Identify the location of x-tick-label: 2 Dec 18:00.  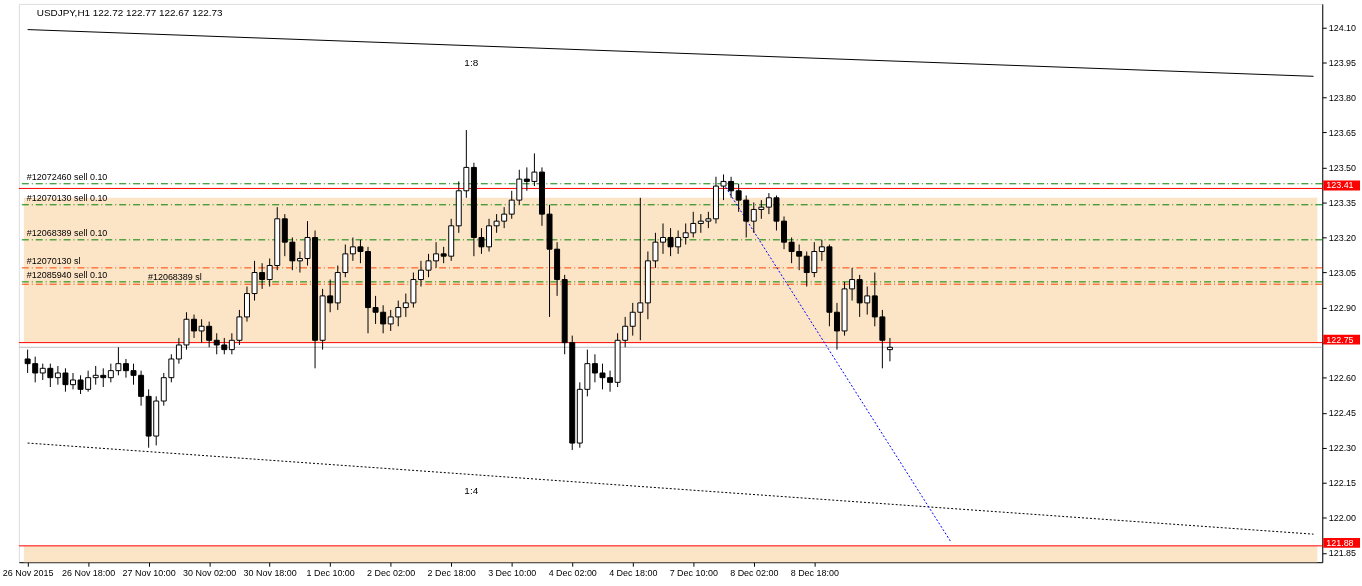
(451, 572).